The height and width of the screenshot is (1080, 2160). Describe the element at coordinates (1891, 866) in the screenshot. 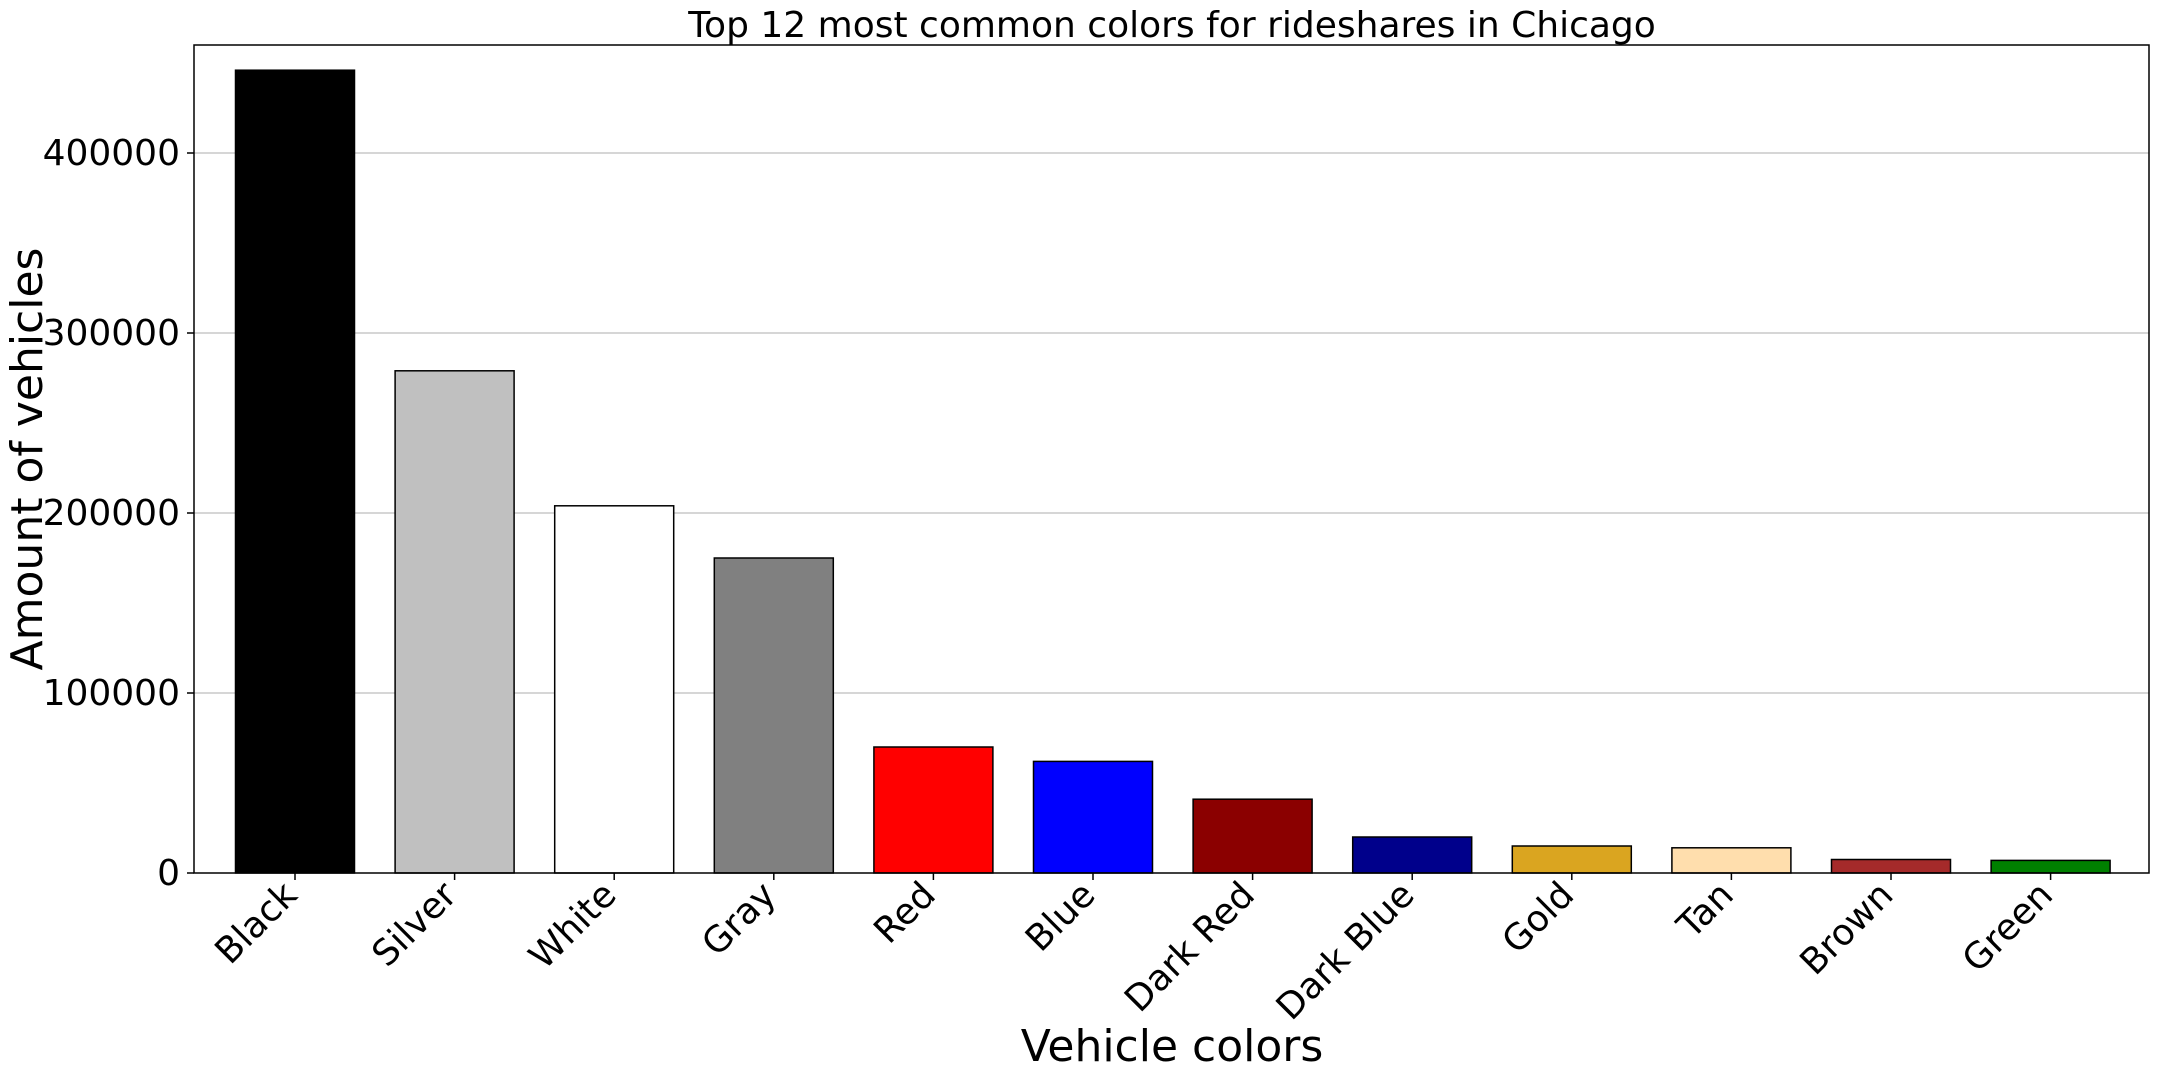

I see `bar-brown` at that location.